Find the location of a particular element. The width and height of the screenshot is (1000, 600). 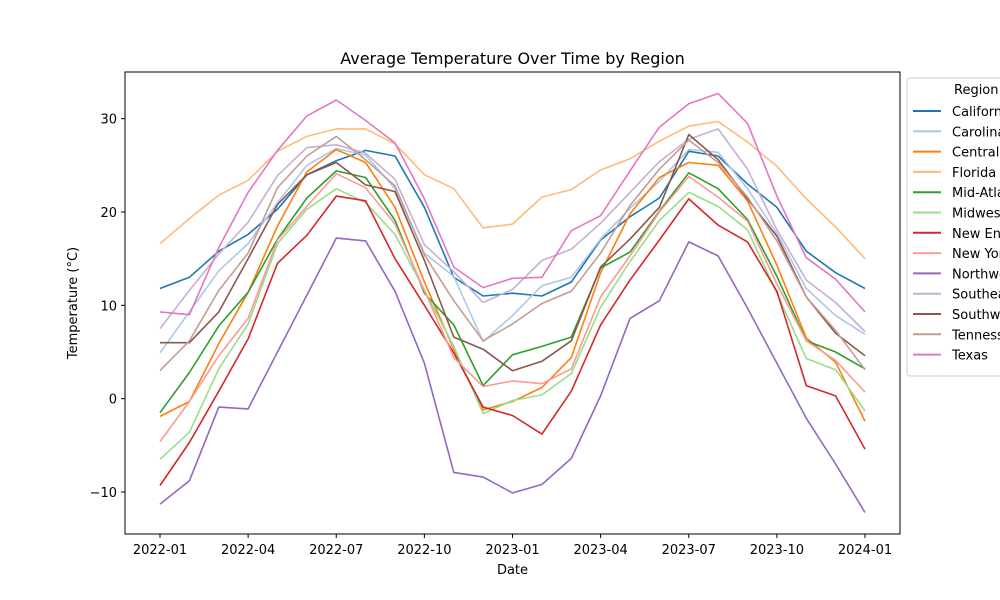

legend-label-new-england: New England is located at coordinates (976, 234).